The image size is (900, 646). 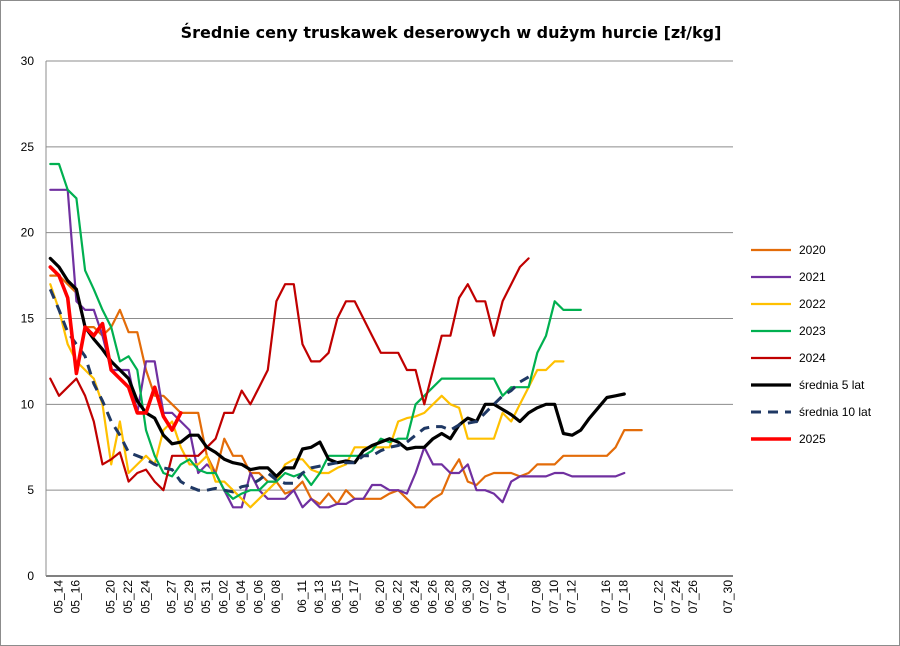 I want to click on legend-label-7: 2025, so click(x=812, y=439).